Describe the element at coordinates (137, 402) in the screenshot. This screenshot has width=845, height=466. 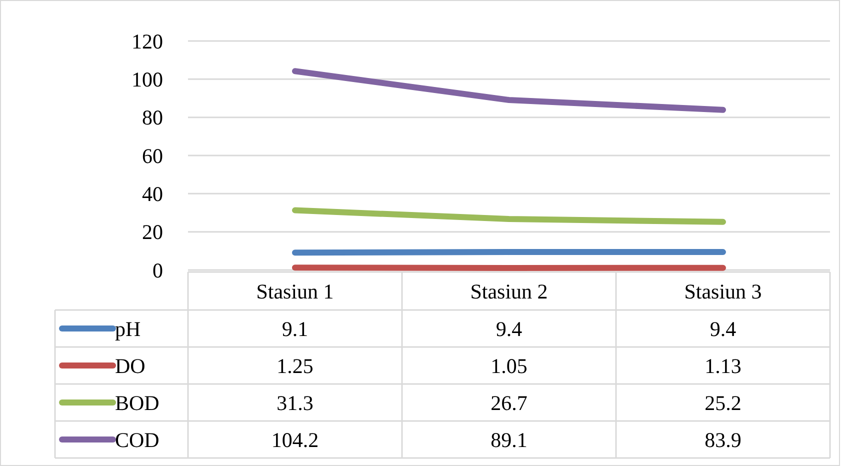
I see `legend-label: BOD` at that location.